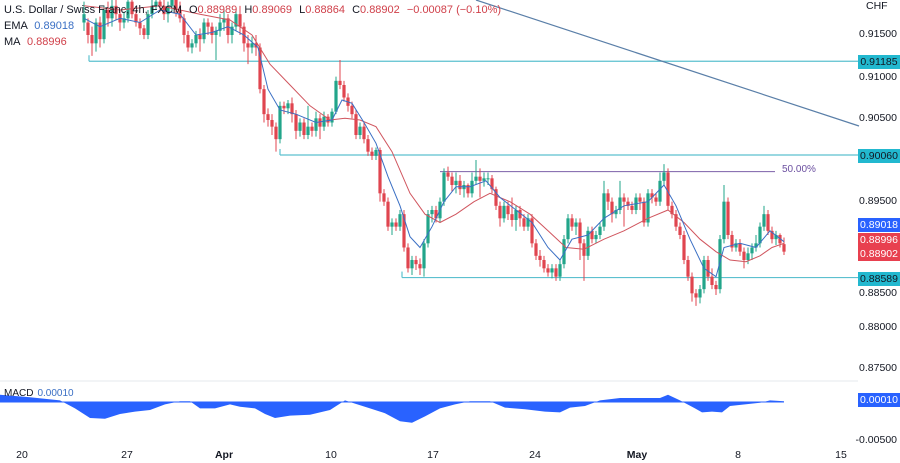  What do you see at coordinates (879, 400) in the screenshot?
I see `macd-value-tag: 0.00010` at bounding box center [879, 400].